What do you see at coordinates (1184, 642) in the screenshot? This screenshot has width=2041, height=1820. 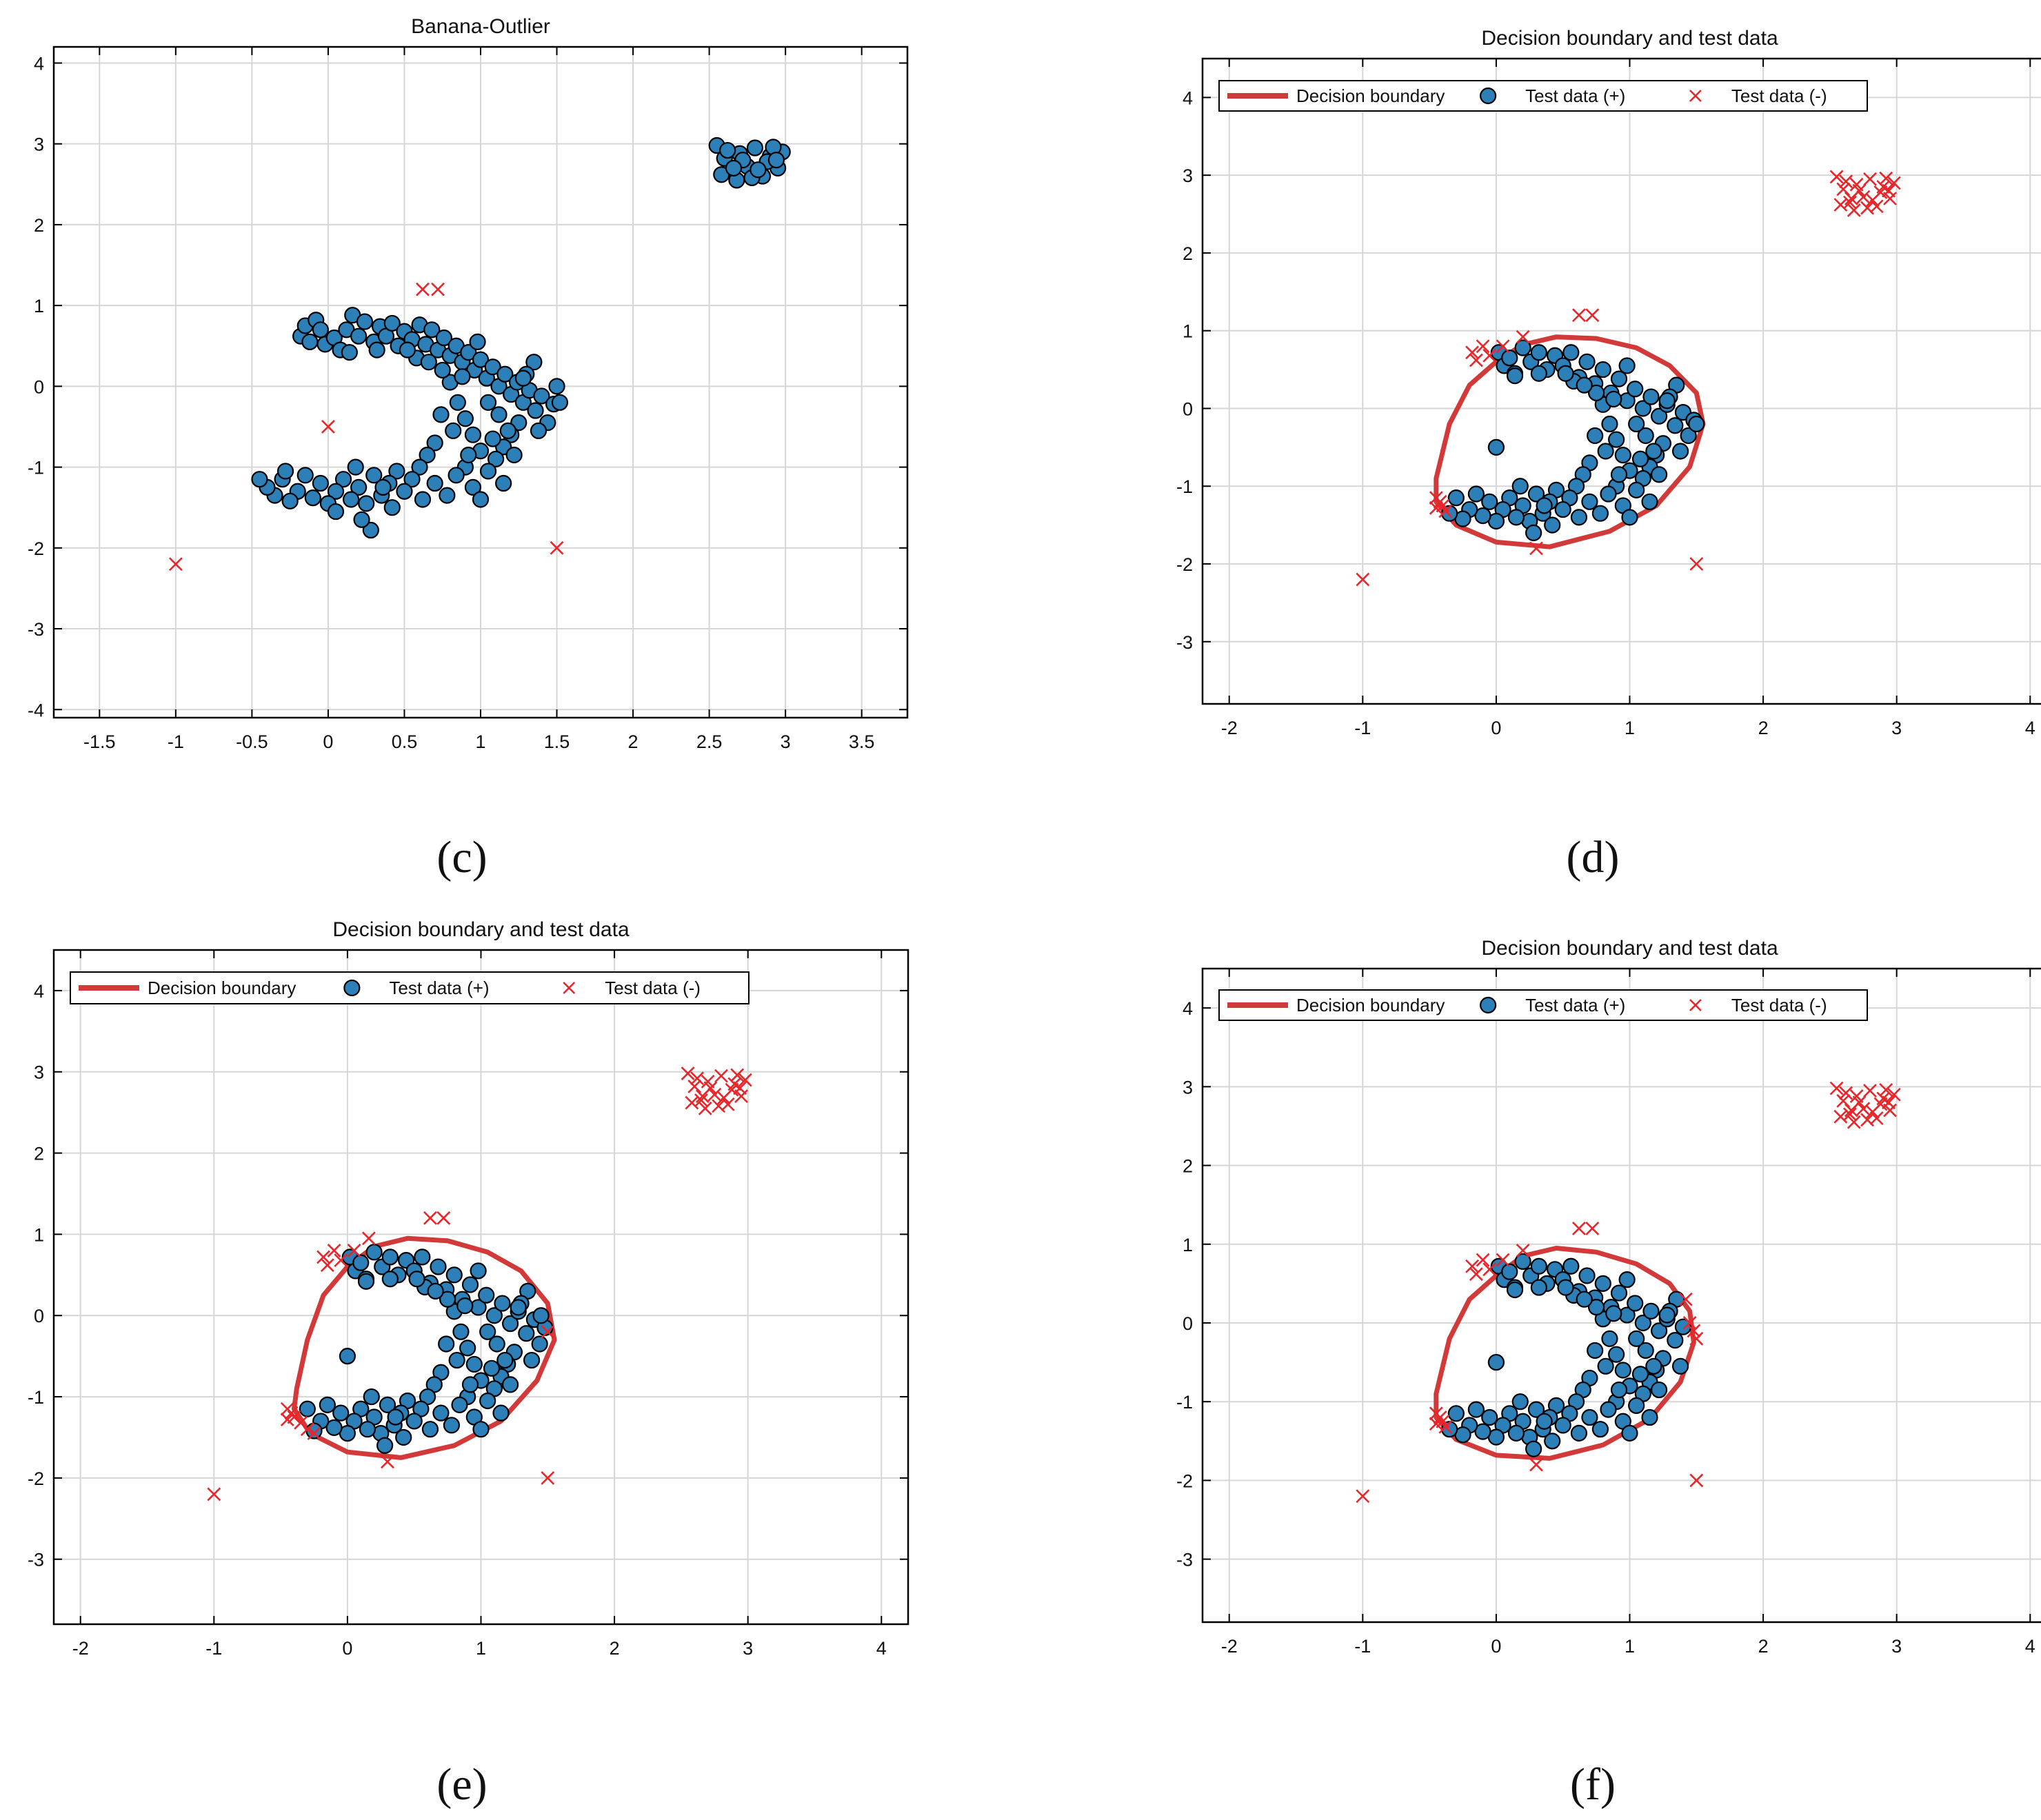 I see `y-tick-label: -3` at bounding box center [1184, 642].